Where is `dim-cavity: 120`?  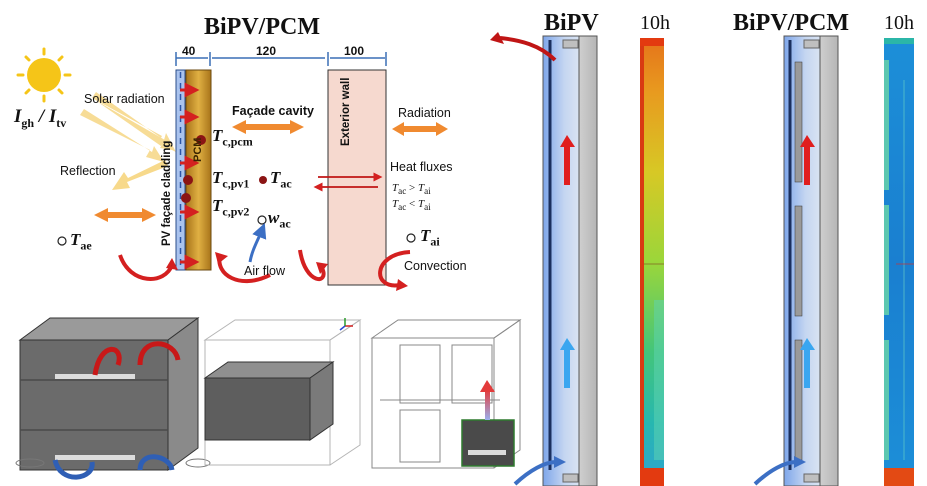 dim-cavity: 120 is located at coordinates (266, 51).